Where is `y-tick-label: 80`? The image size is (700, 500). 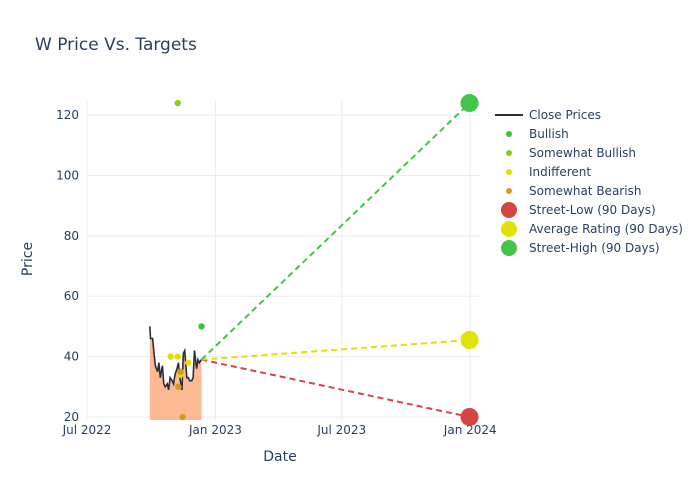 y-tick-label: 80 is located at coordinates (71, 236).